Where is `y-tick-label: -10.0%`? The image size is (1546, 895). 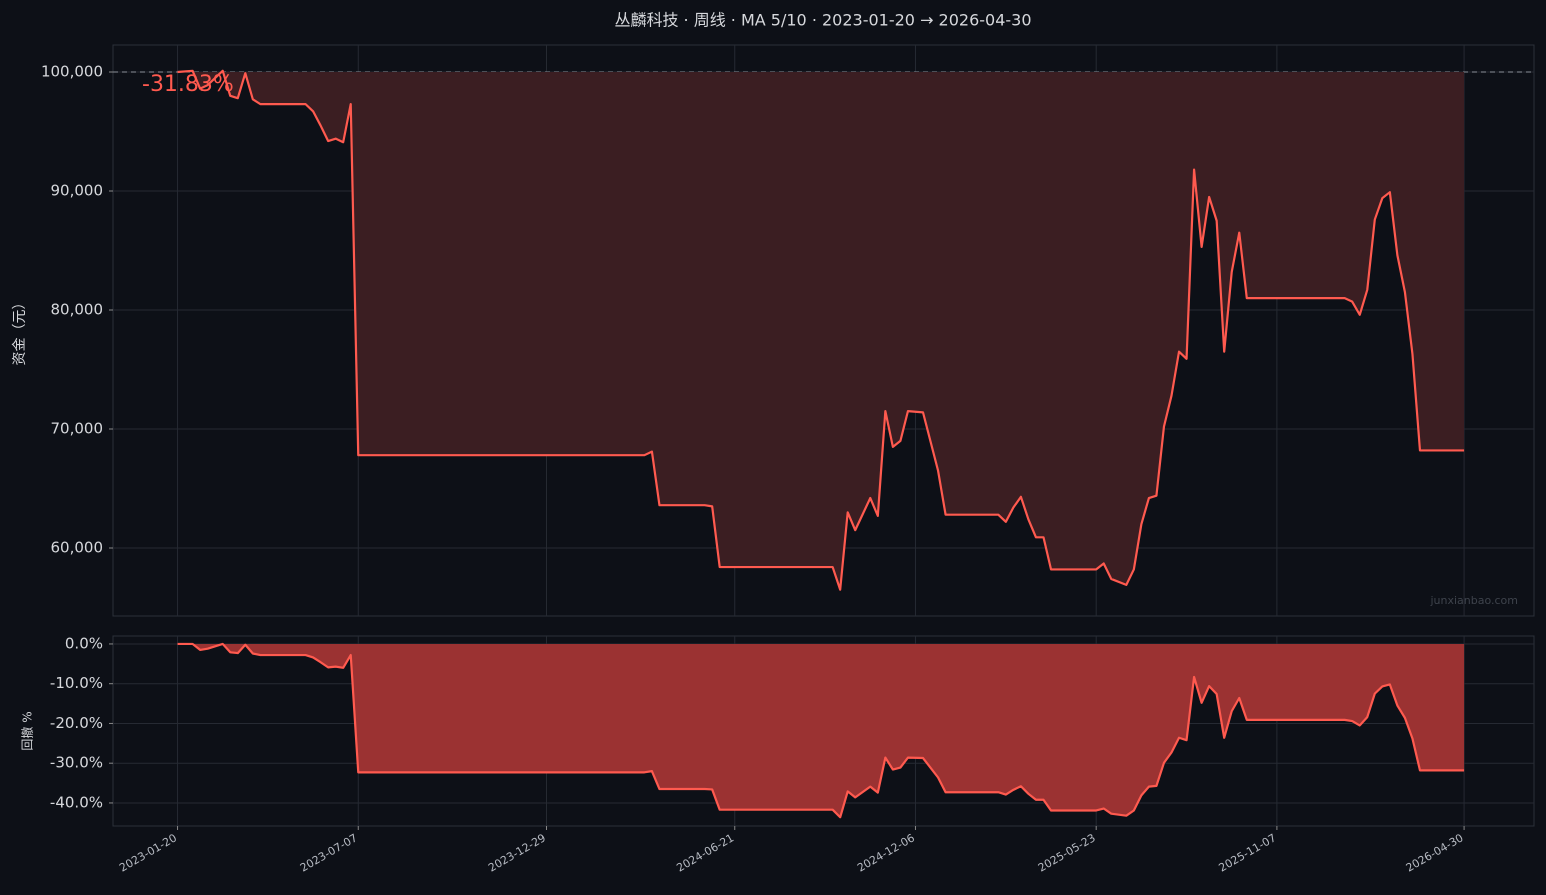
y-tick-label: -10.0% is located at coordinates (76, 683).